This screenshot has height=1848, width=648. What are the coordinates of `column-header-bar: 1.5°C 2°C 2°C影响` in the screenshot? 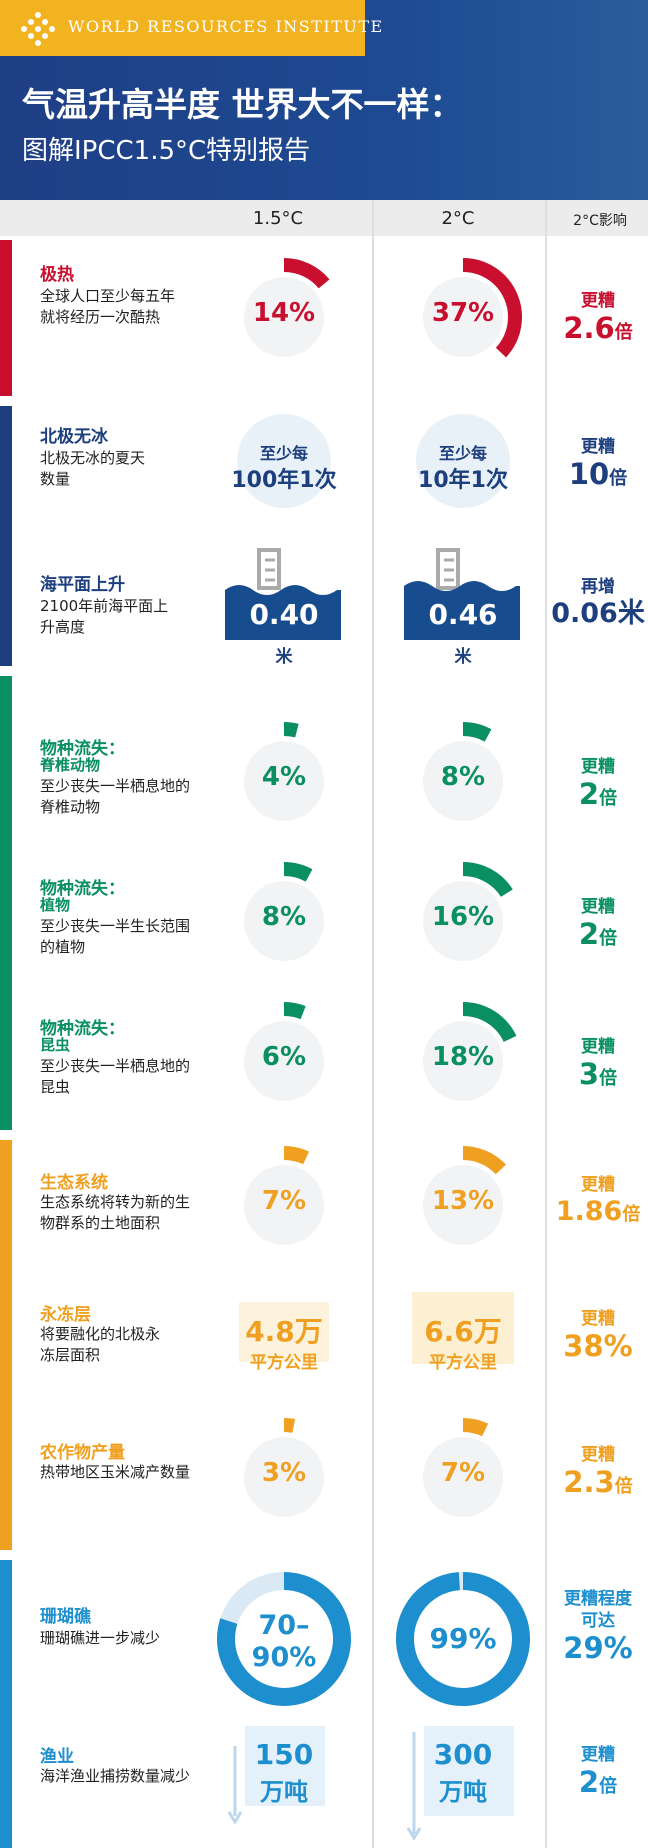 It's located at (324, 218).